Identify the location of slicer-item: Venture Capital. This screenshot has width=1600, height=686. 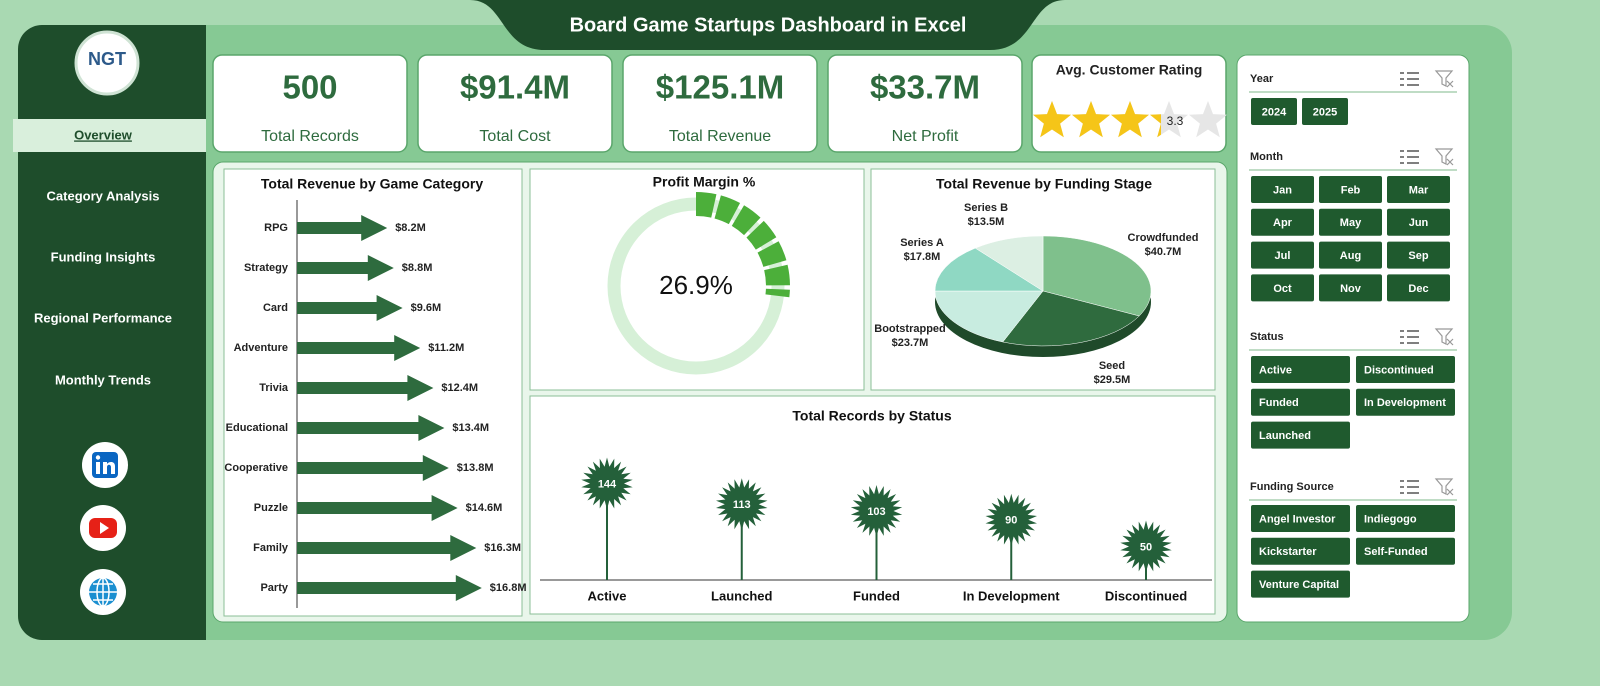
(1299, 585).